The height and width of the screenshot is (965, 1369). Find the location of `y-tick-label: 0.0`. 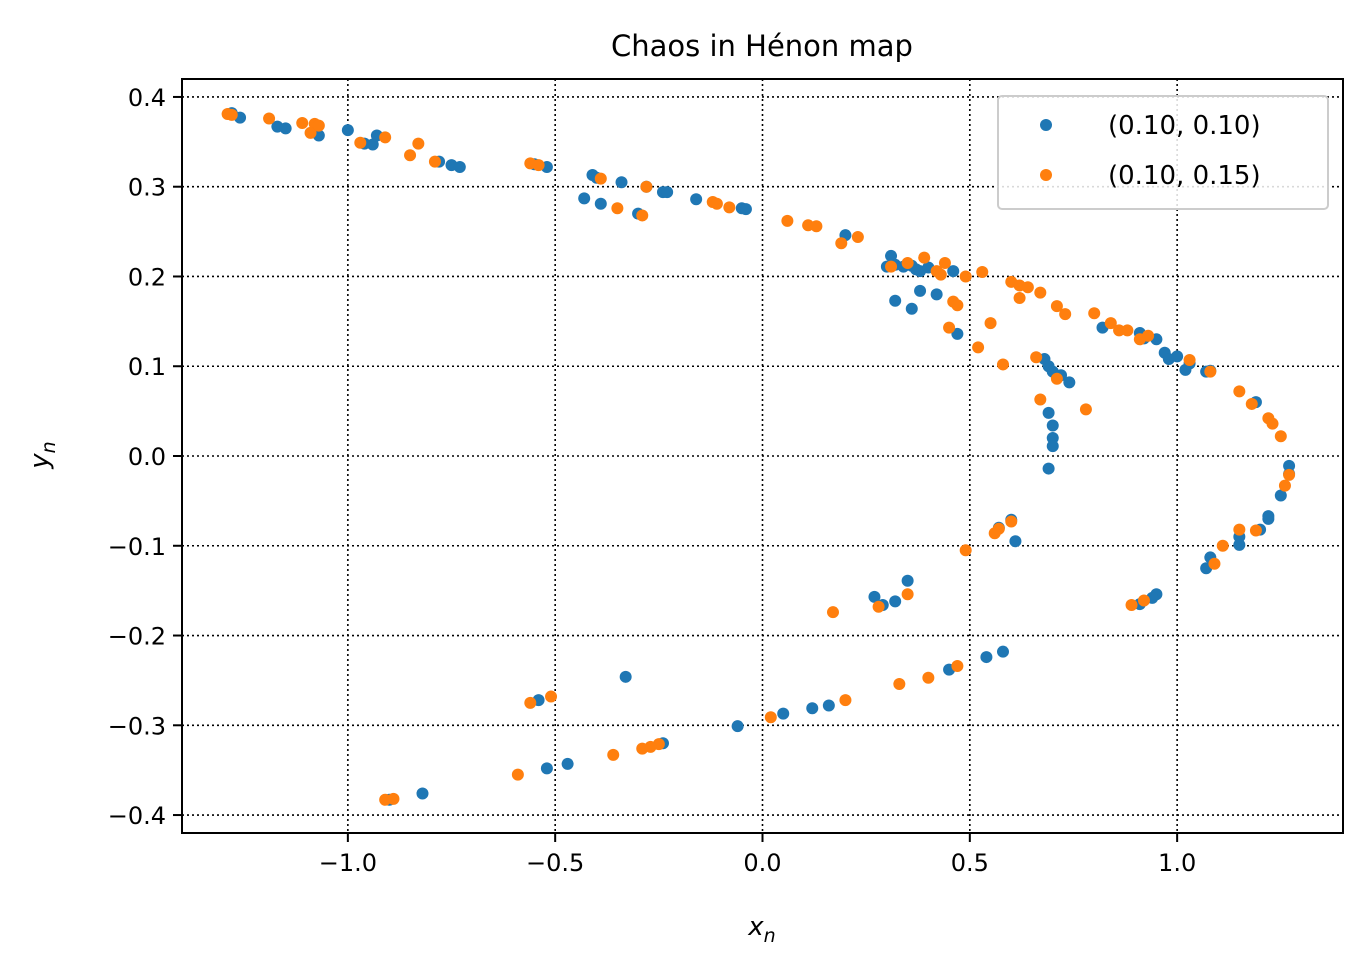

y-tick-label: 0.0 is located at coordinates (147, 457).